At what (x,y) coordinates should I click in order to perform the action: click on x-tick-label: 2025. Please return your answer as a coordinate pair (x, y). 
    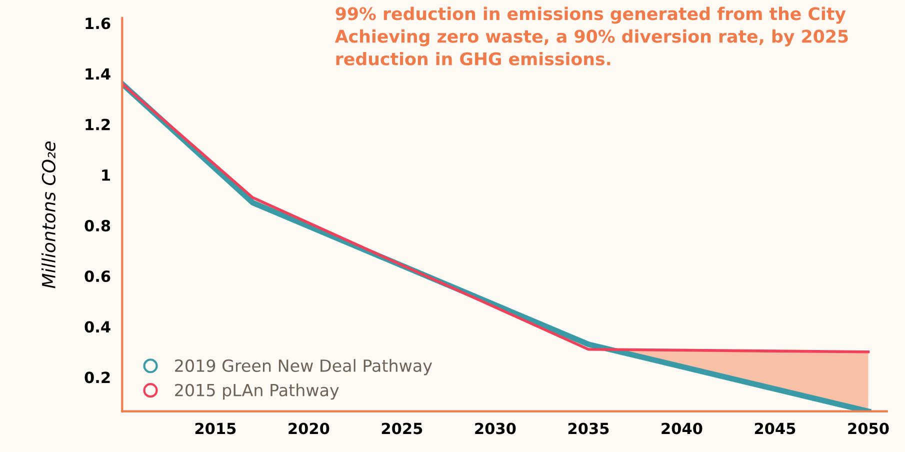
    Looking at the image, I should click on (402, 428).